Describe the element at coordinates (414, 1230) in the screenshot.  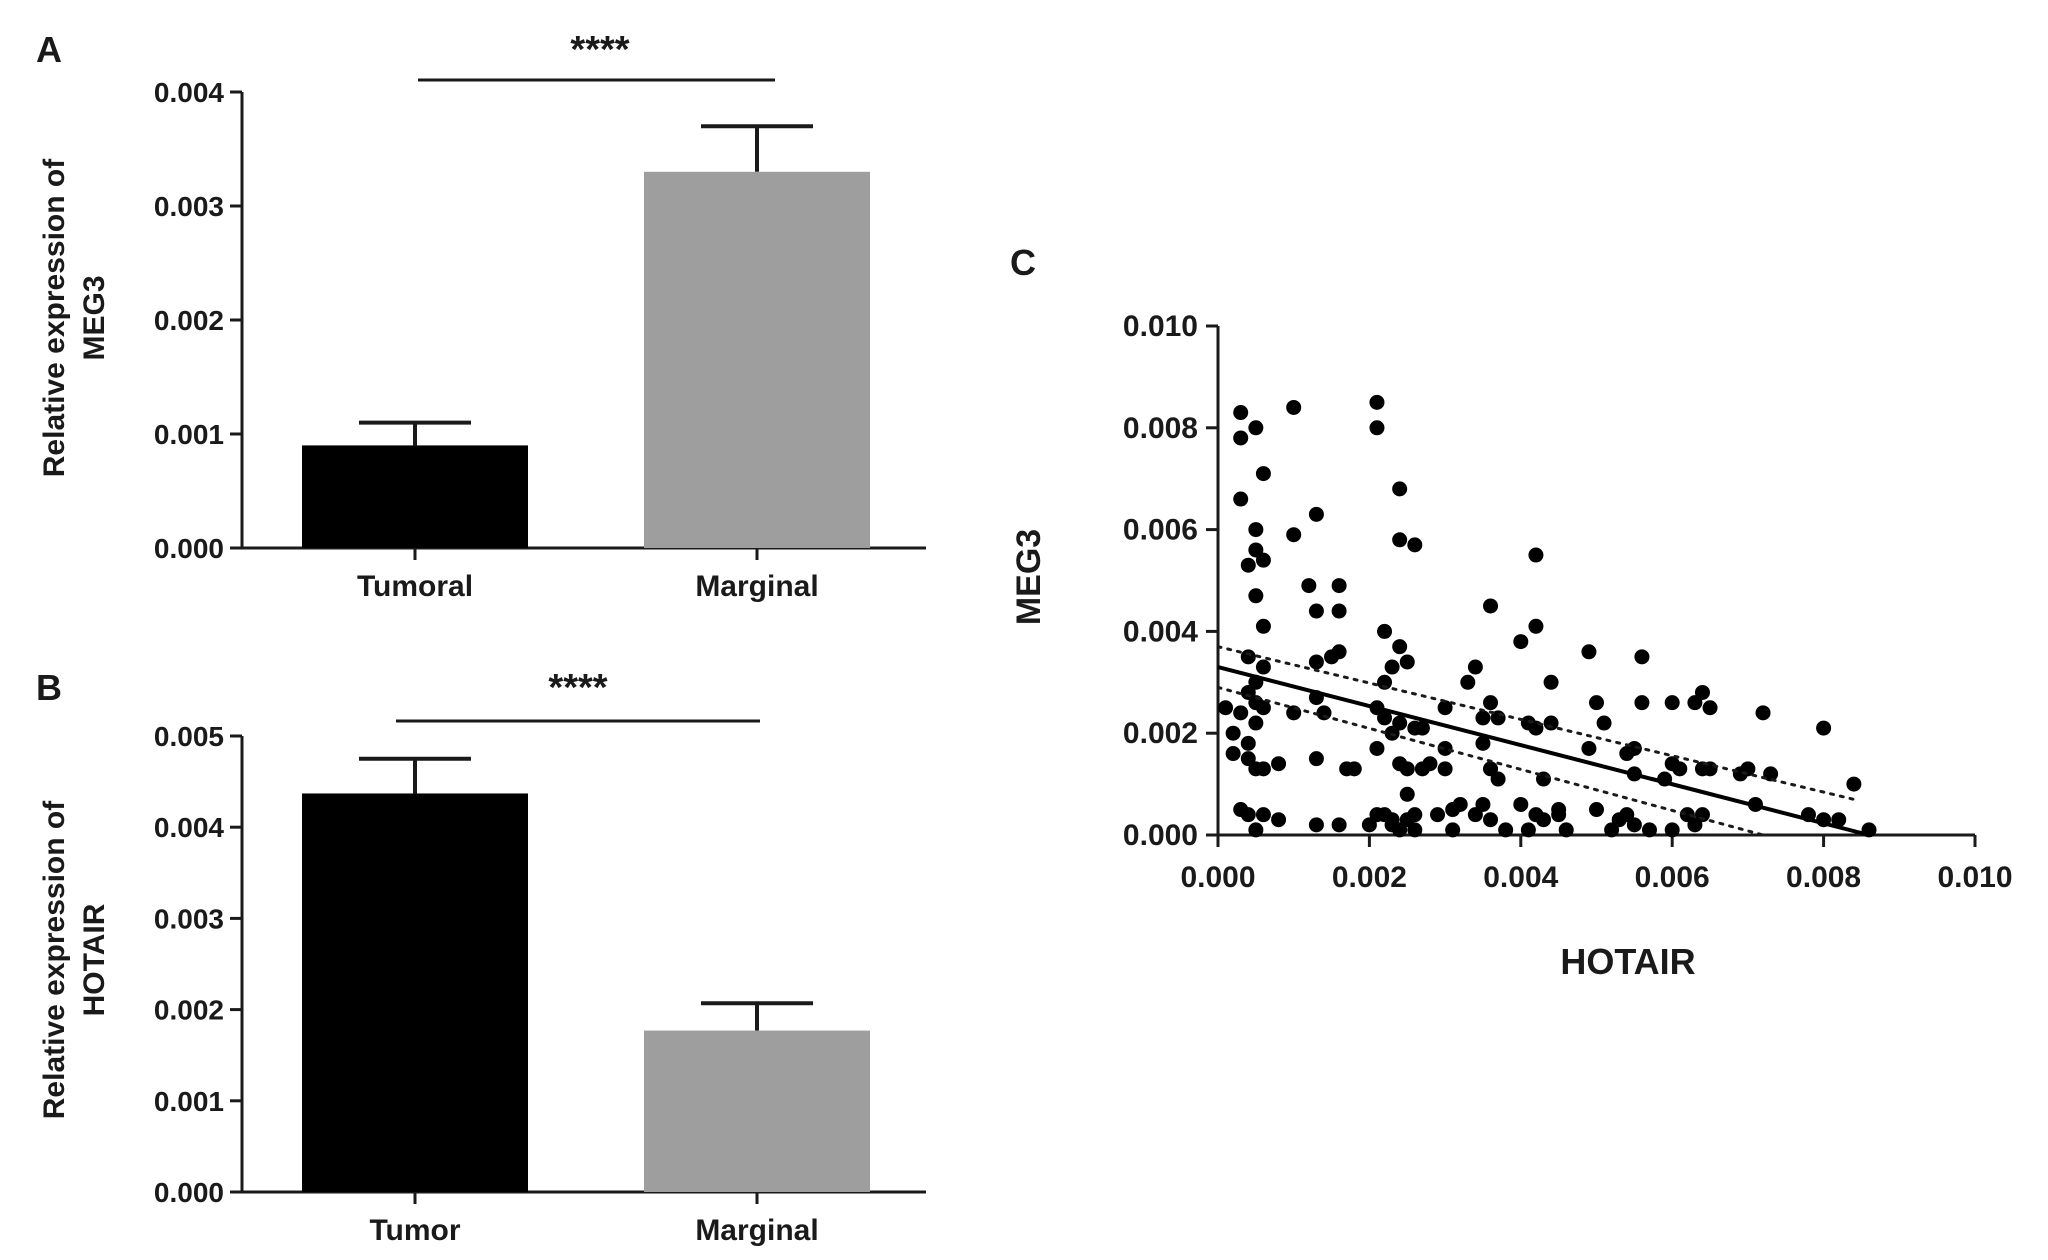
I see `panel-b-xtick-label: Tumor` at that location.